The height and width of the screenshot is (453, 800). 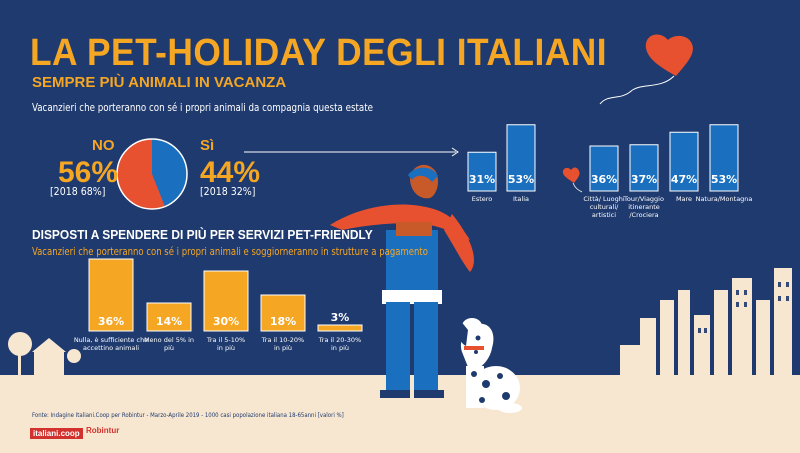 I want to click on top-bar-value: 36%, so click(x=604, y=179).